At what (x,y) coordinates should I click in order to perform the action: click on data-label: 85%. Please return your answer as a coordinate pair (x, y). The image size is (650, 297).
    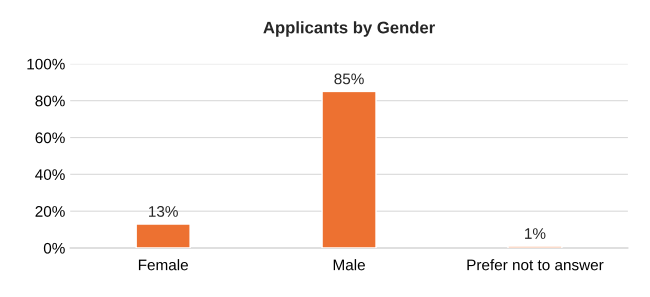
    Looking at the image, I should click on (349, 78).